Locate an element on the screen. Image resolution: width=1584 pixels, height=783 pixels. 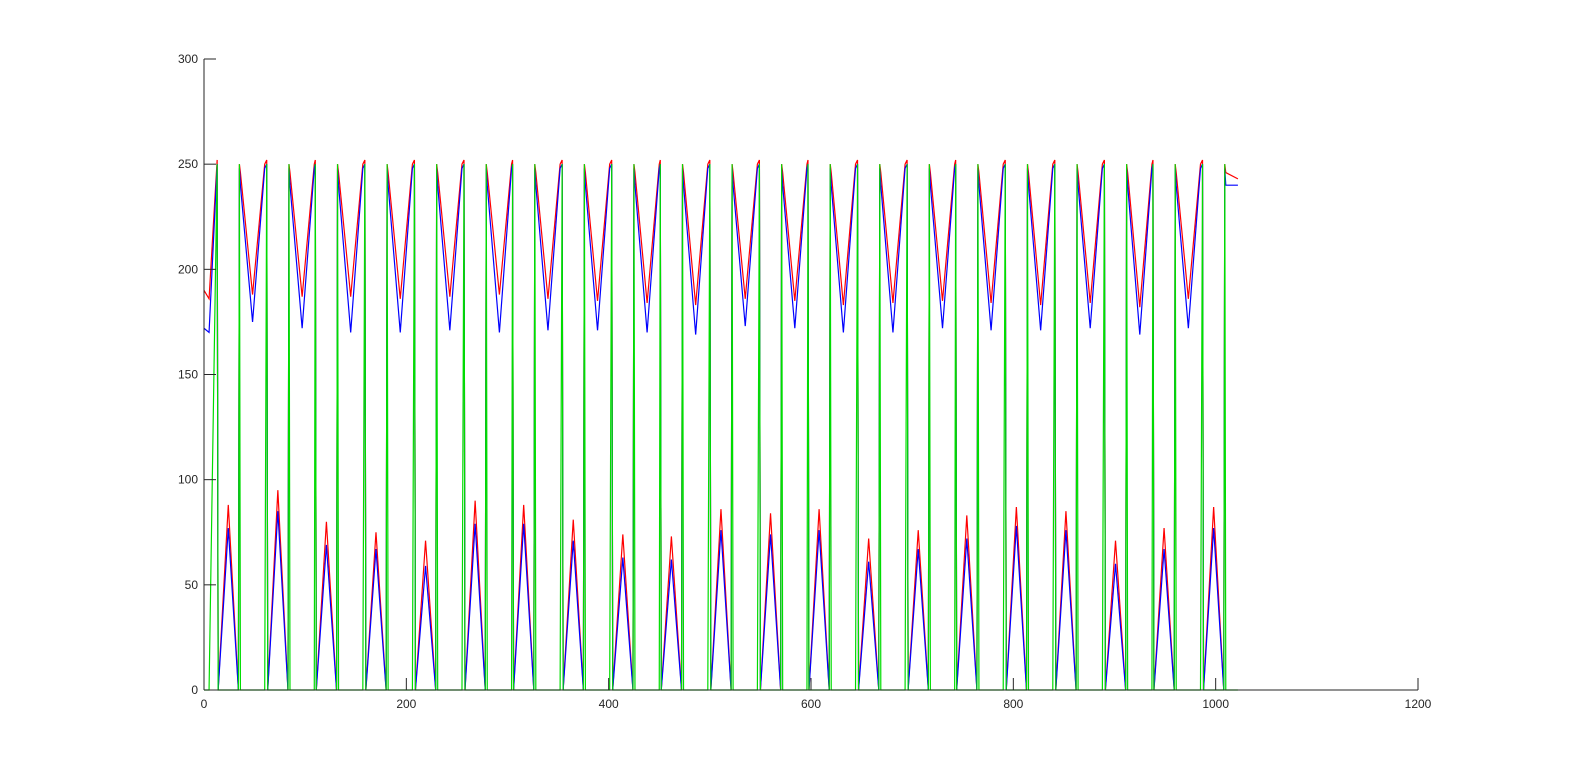
x-tick-label: 600 is located at coordinates (811, 704).